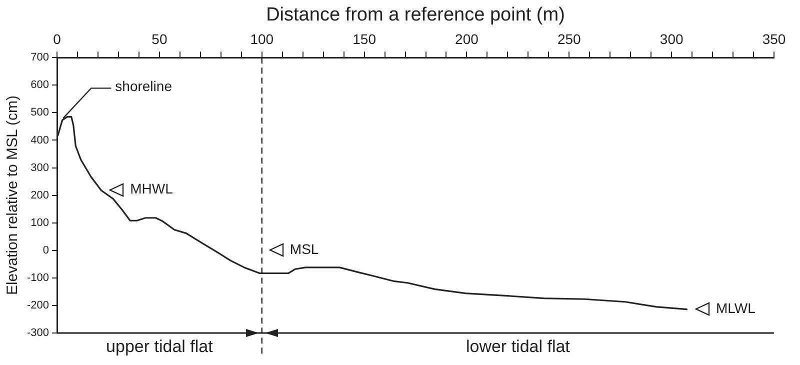 Image resolution: width=800 pixels, height=365 pixels. I want to click on y-tick-label: -200, so click(38, 305).